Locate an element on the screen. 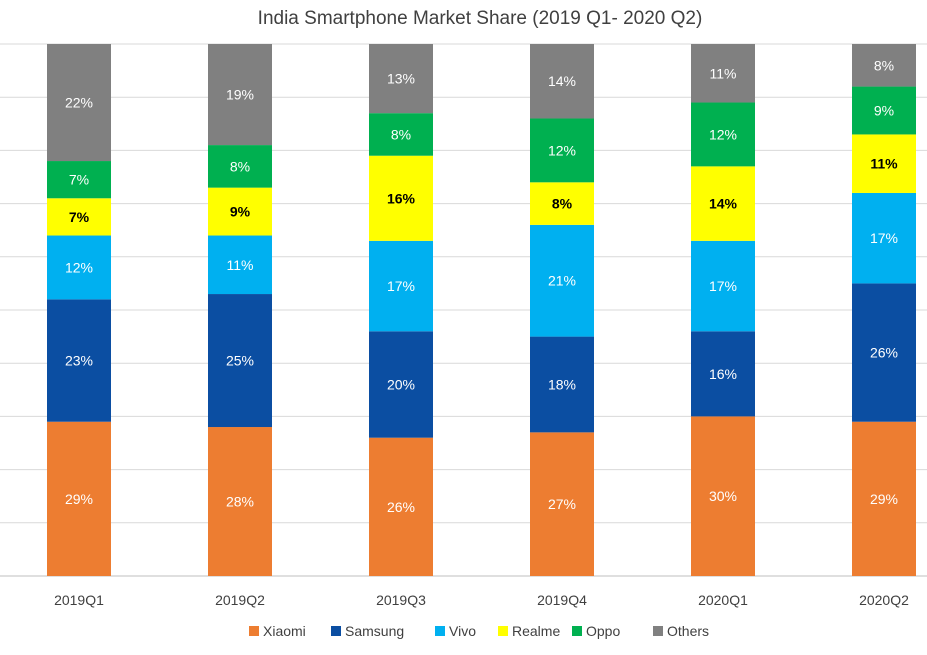  data-label: 25% is located at coordinates (240, 361).